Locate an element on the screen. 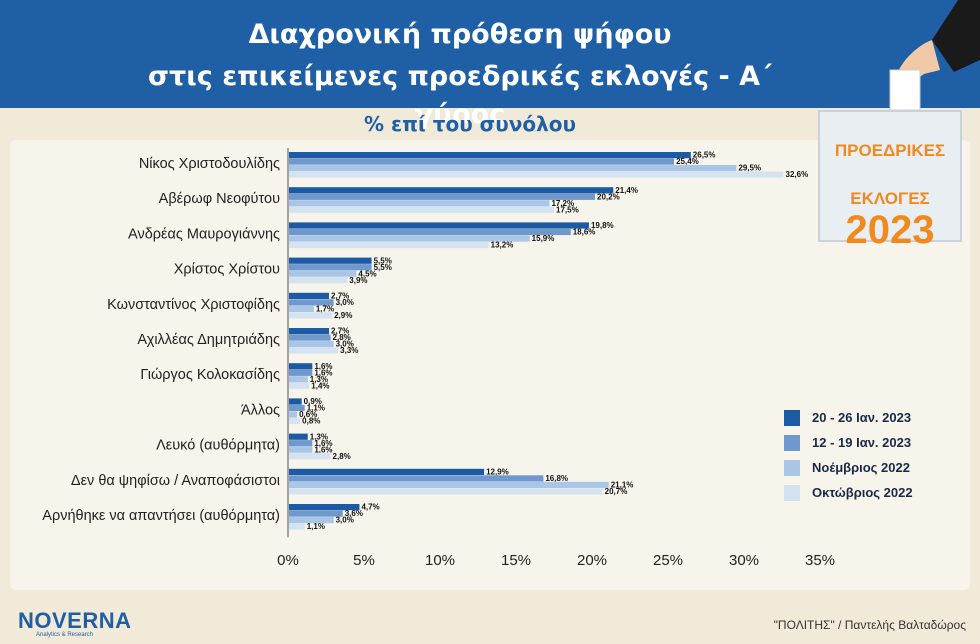 This screenshot has width=980, height=644. x-tick-label: 10% is located at coordinates (440, 560).